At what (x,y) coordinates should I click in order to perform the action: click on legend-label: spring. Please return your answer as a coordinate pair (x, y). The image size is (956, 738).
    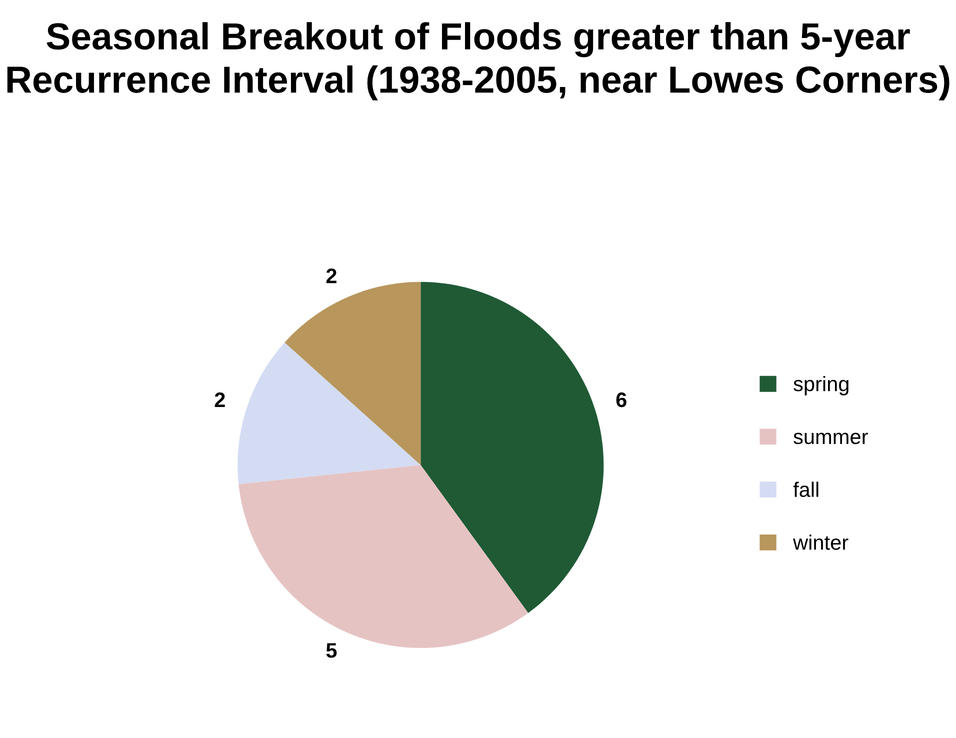
    Looking at the image, I should click on (821, 386).